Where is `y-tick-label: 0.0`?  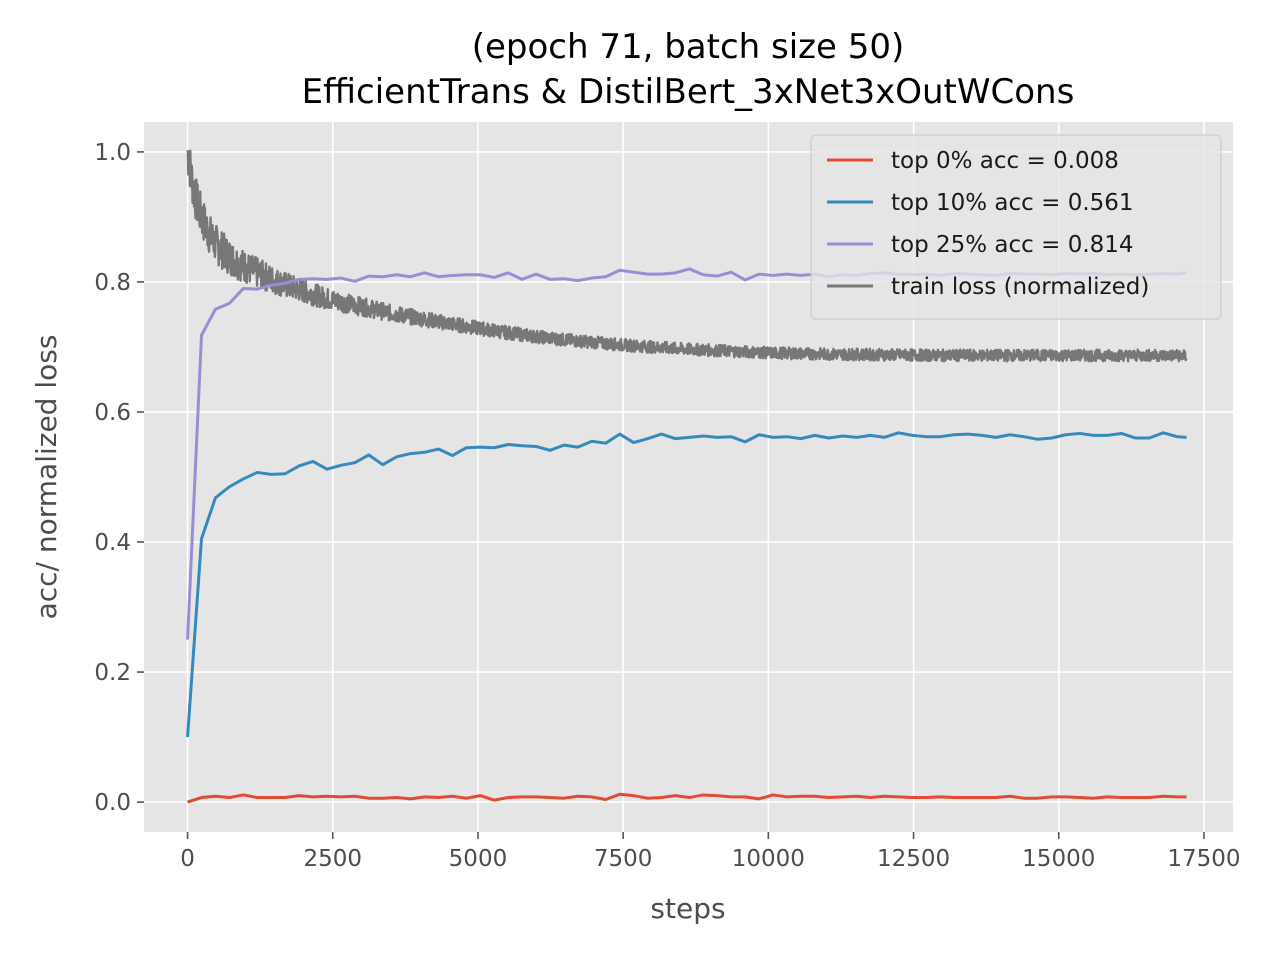 y-tick-label: 0.0 is located at coordinates (112, 803).